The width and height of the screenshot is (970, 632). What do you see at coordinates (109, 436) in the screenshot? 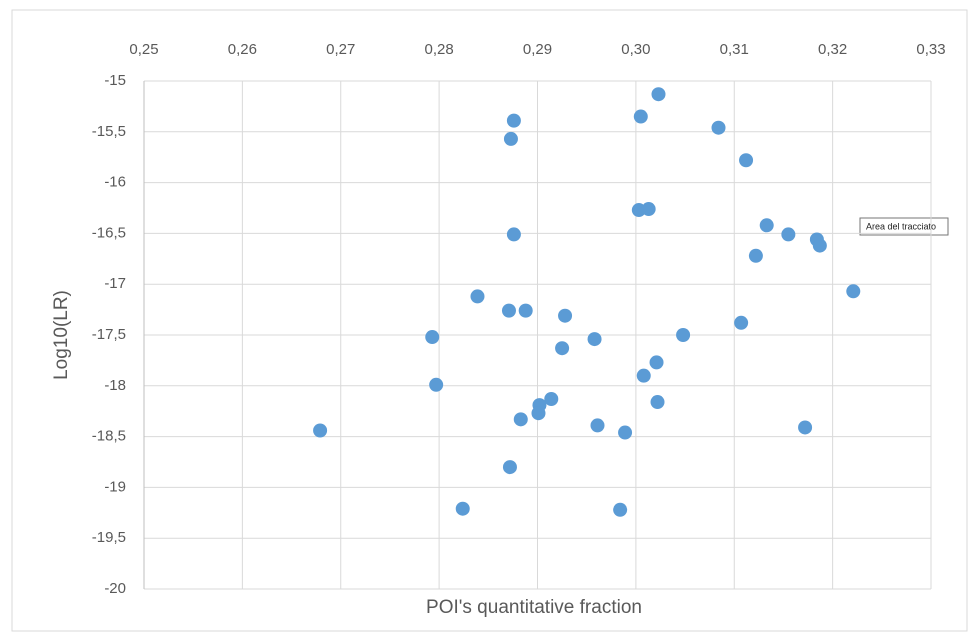
I see `y-tick-label: -18,5` at bounding box center [109, 436].